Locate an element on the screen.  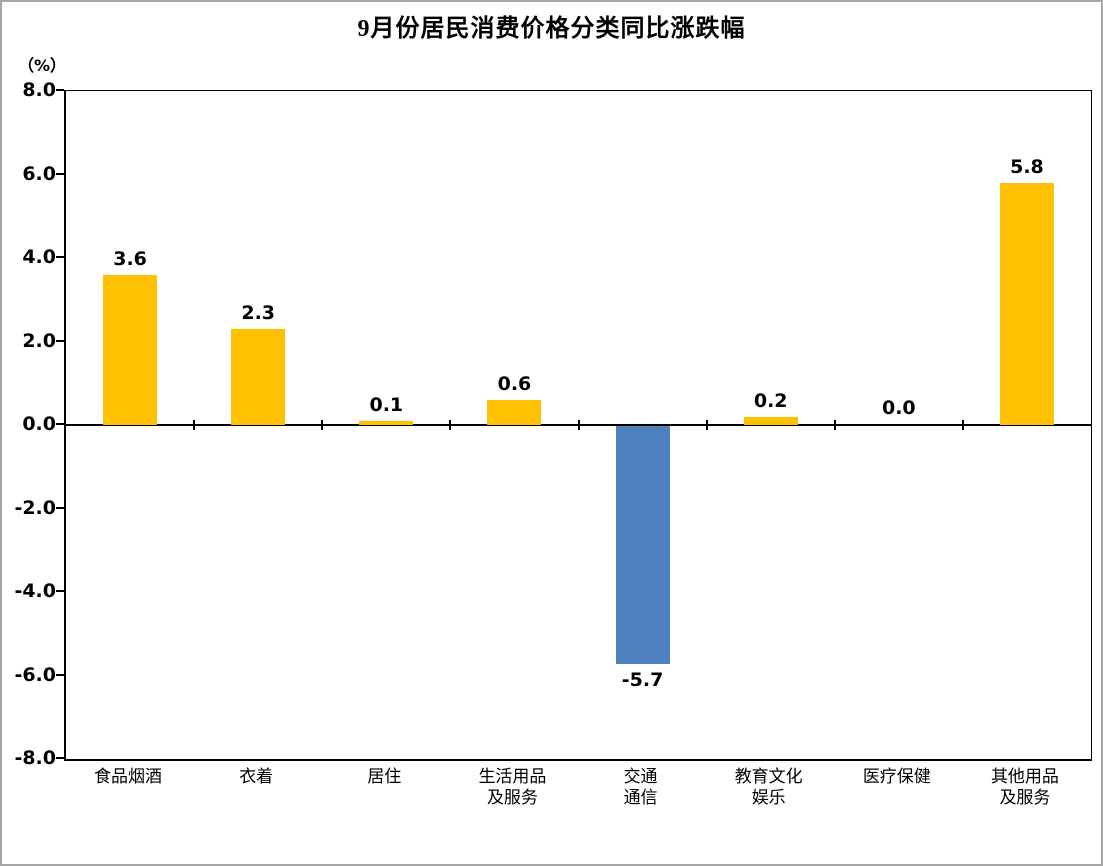
bar-value-label: 0.0 is located at coordinates (898, 408).